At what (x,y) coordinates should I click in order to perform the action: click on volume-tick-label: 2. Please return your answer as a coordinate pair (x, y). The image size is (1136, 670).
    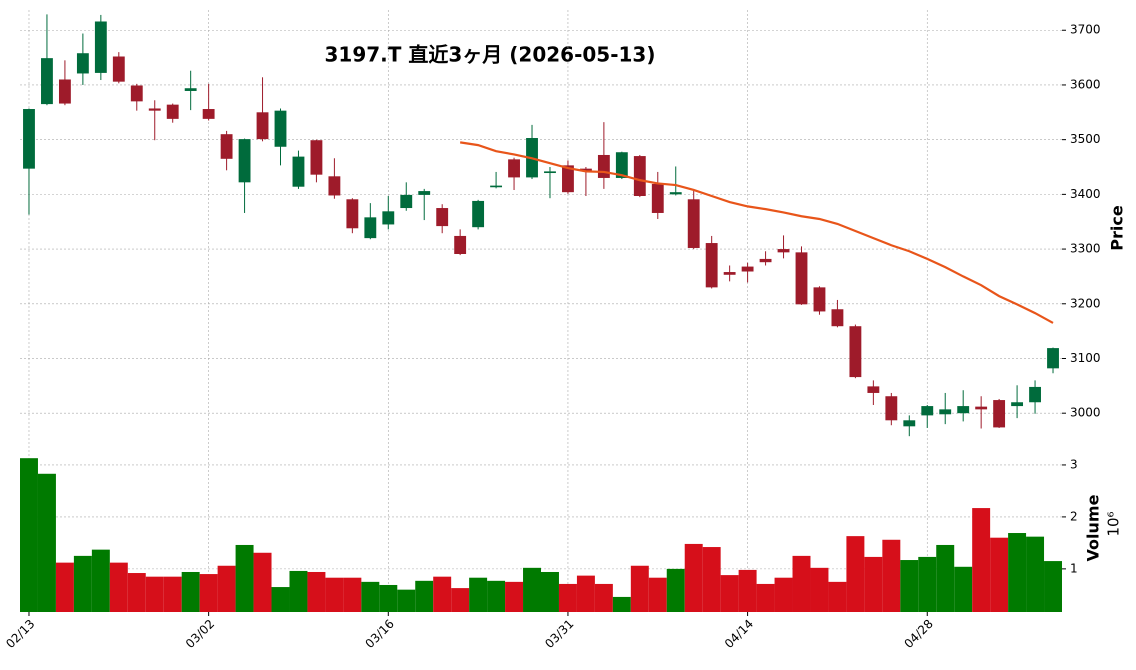
    Looking at the image, I should click on (1074, 516).